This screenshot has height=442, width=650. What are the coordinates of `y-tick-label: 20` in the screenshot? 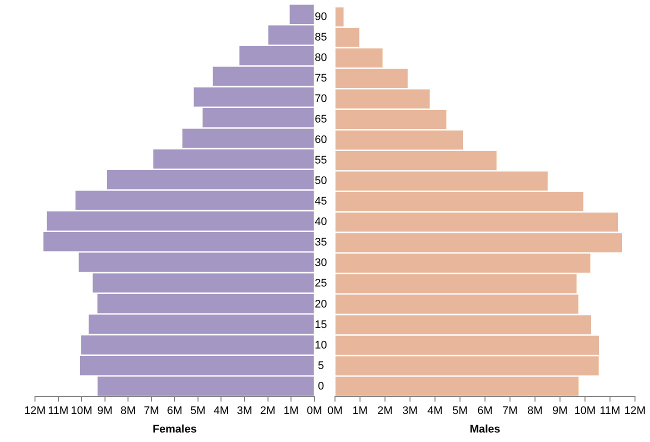 It's located at (321, 304).